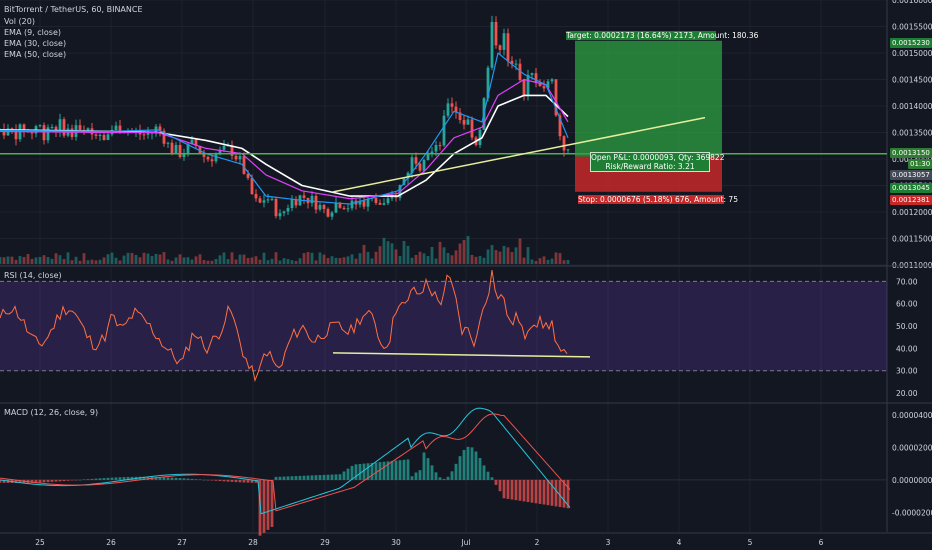  Describe the element at coordinates (19, 21) in the screenshot. I see `indicator-vol: Vol (20)` at that location.